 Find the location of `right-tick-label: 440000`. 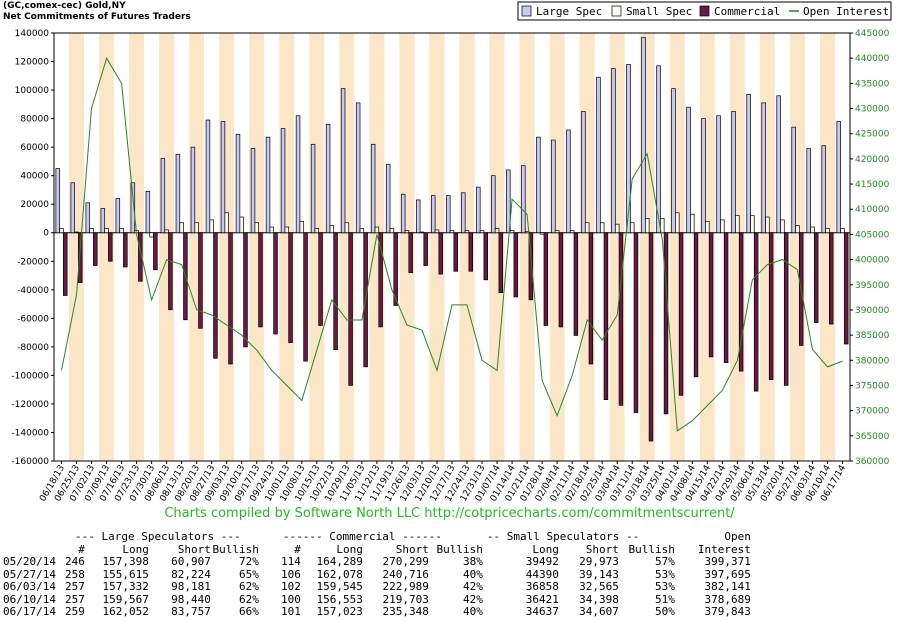

right-tick-label: 440000 is located at coordinates (872, 59).